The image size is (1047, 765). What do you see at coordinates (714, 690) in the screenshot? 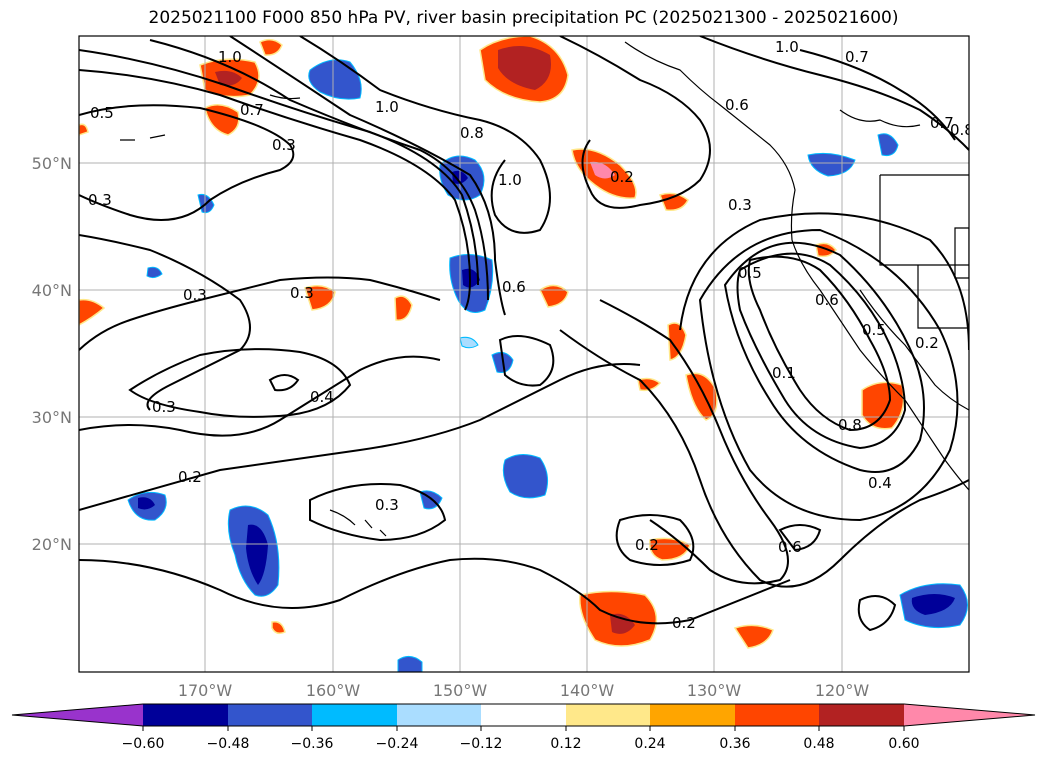
I see `lon-label-130w: 130°W` at bounding box center [714, 690].